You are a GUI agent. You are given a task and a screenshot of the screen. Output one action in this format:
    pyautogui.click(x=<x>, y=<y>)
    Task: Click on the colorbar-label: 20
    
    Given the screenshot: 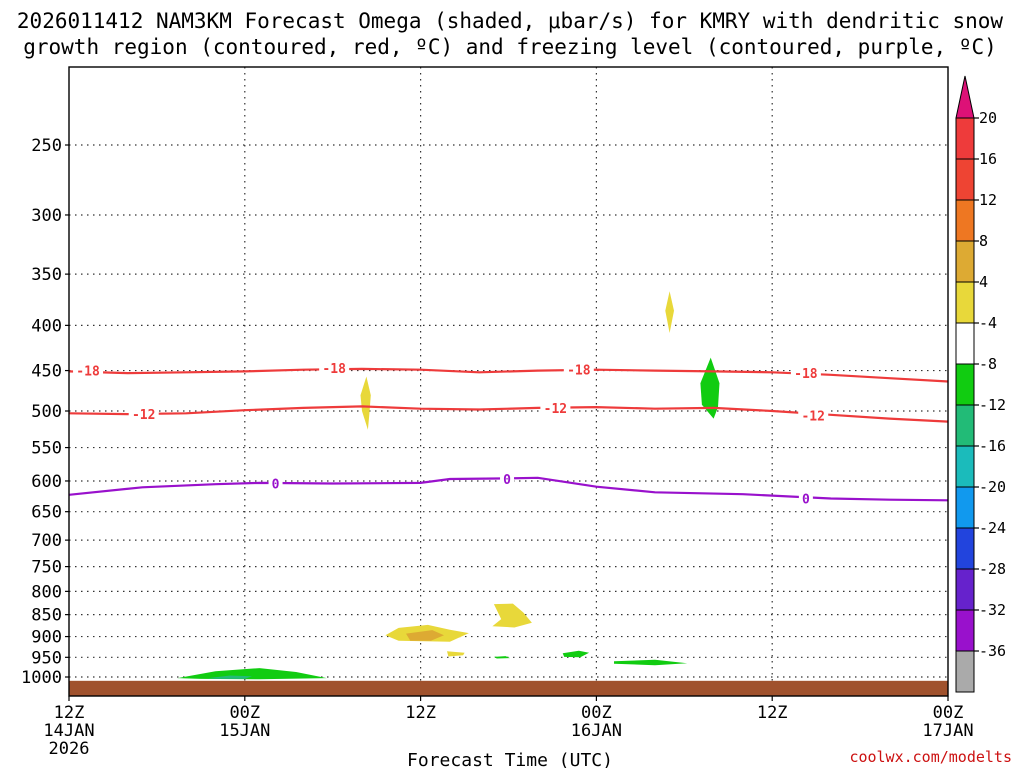 What is the action you would take?
    pyautogui.click(x=988, y=118)
    